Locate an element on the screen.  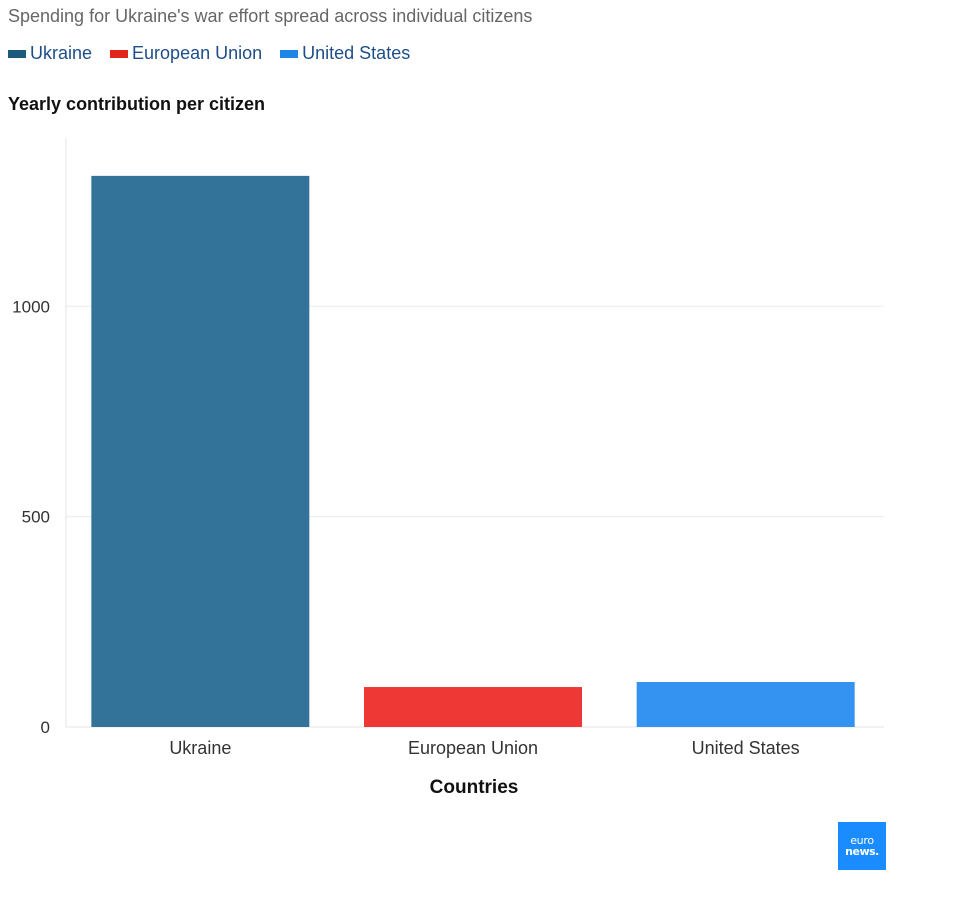
bar-european-union is located at coordinates (473, 707).